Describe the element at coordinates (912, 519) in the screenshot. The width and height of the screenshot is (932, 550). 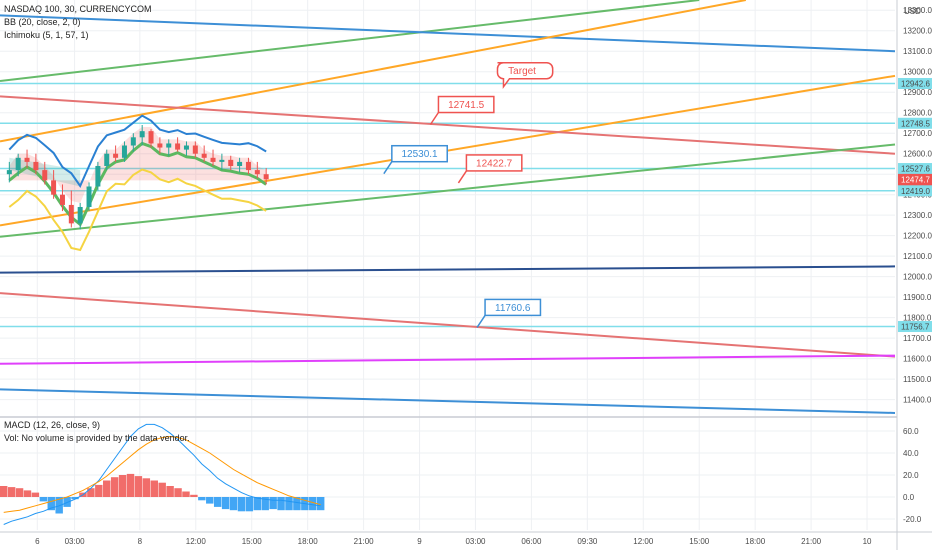
I see `macd-tick-label: -20.0` at that location.